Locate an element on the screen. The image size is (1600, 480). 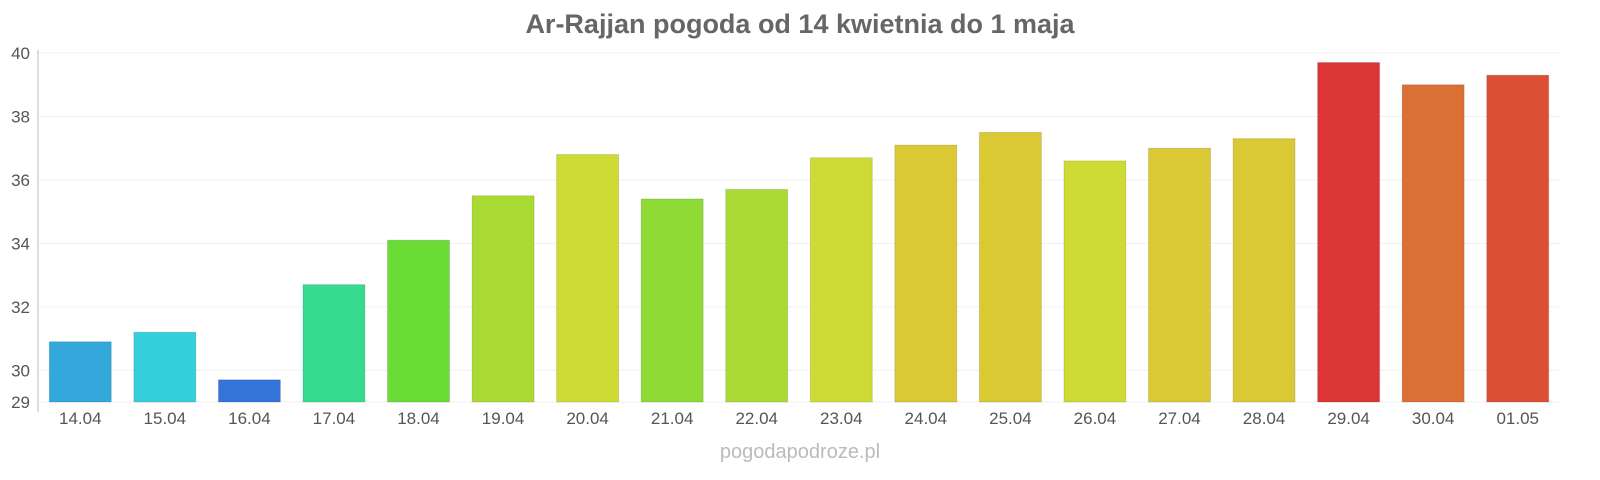
x-tick-label: 20.04 is located at coordinates (587, 418).